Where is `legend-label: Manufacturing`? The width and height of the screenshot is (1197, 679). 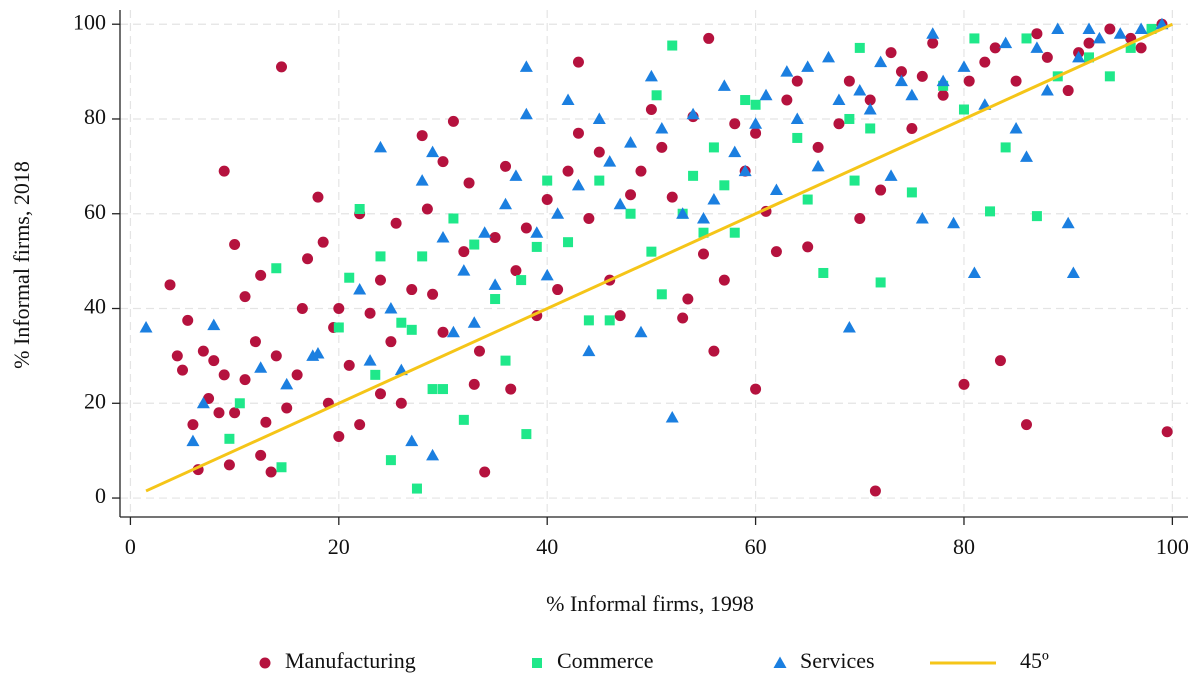 legend-label: Manufacturing is located at coordinates (350, 660).